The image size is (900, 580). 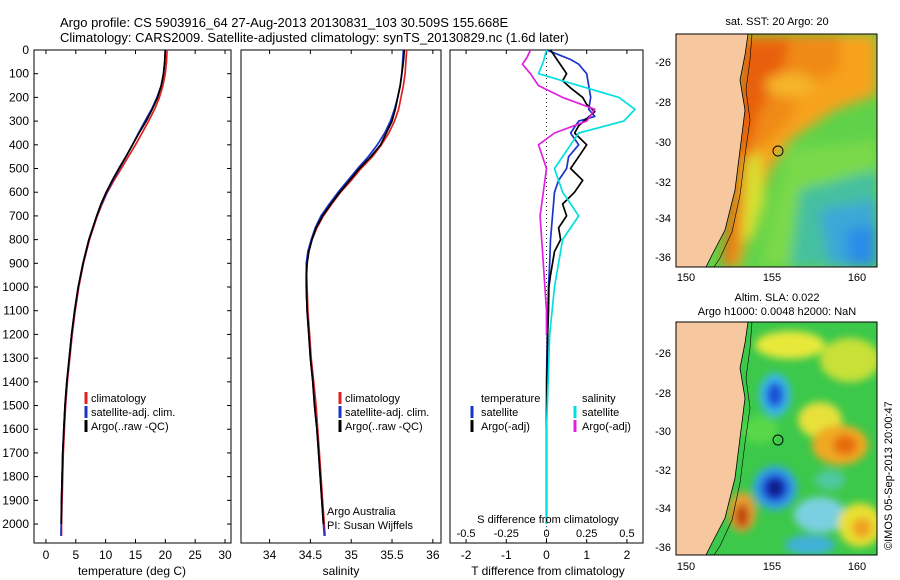 What do you see at coordinates (772, 567) in the screenshot?
I see `sla-lon-tick: 155` at bounding box center [772, 567].